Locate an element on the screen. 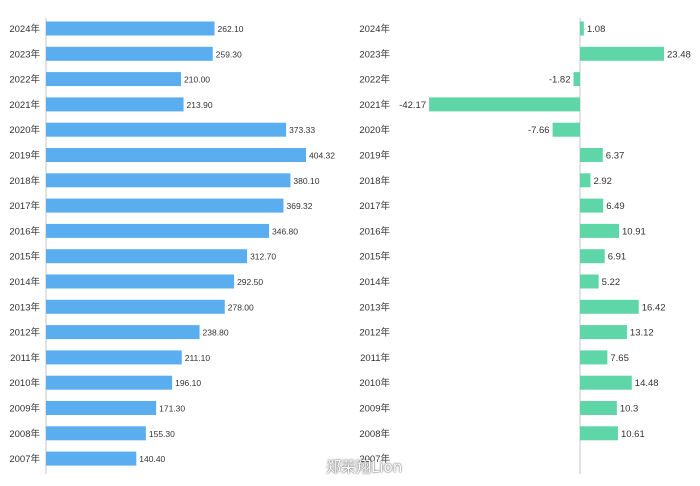 This screenshot has width=700, height=486. watermark-text: 郑荣翔Lion is located at coordinates (364, 467).